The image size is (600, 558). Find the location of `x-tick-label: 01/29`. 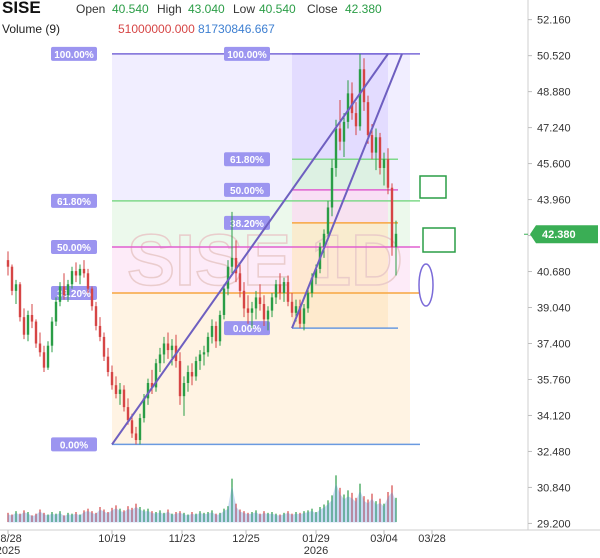

x-tick-label: 01/29 is located at coordinates (316, 539).